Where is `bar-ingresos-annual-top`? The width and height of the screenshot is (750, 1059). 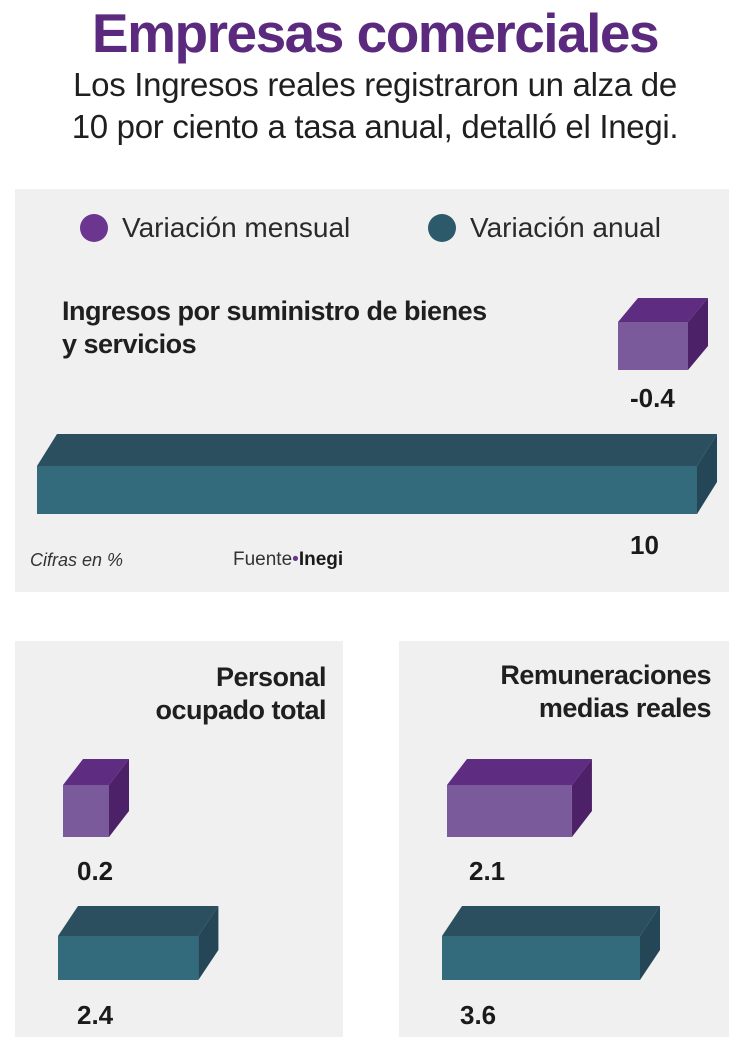
bar-ingresos-annual-top is located at coordinates (377, 450).